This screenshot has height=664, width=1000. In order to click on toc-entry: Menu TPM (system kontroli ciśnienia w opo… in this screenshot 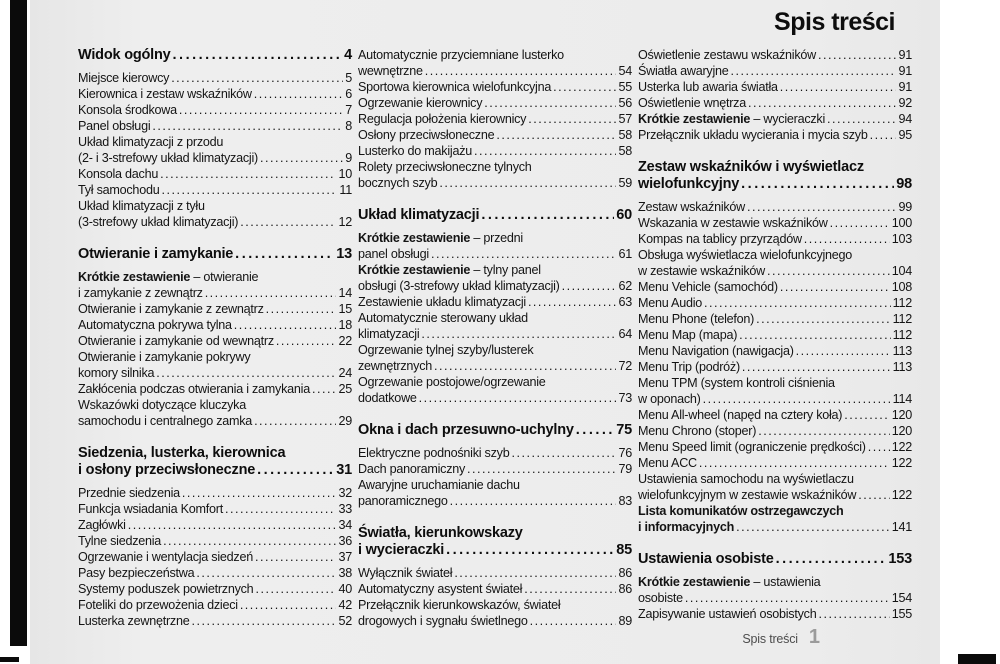, I will do `click(775, 391)`.